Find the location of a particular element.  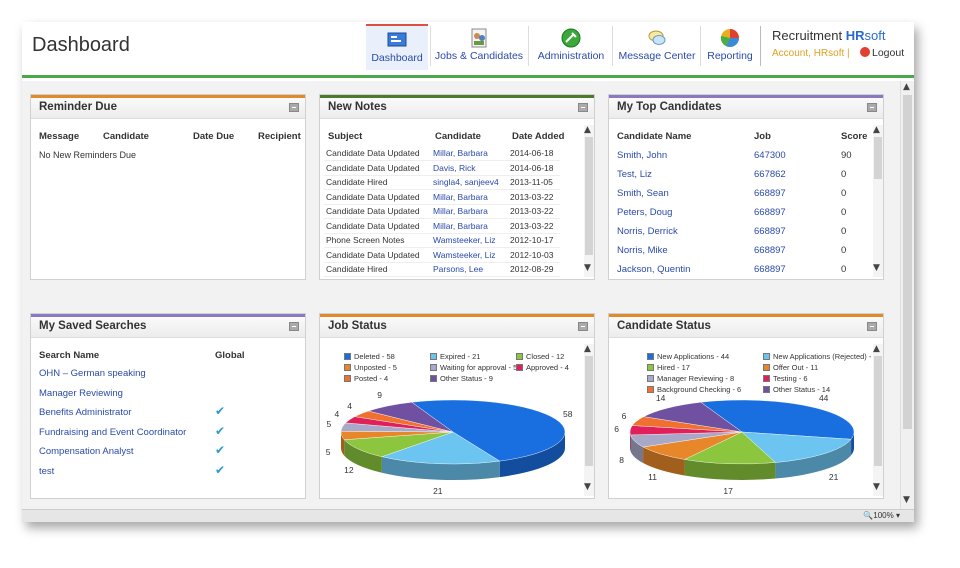

note-candidate-link: Thomas, John is located at coordinates (460, 279).